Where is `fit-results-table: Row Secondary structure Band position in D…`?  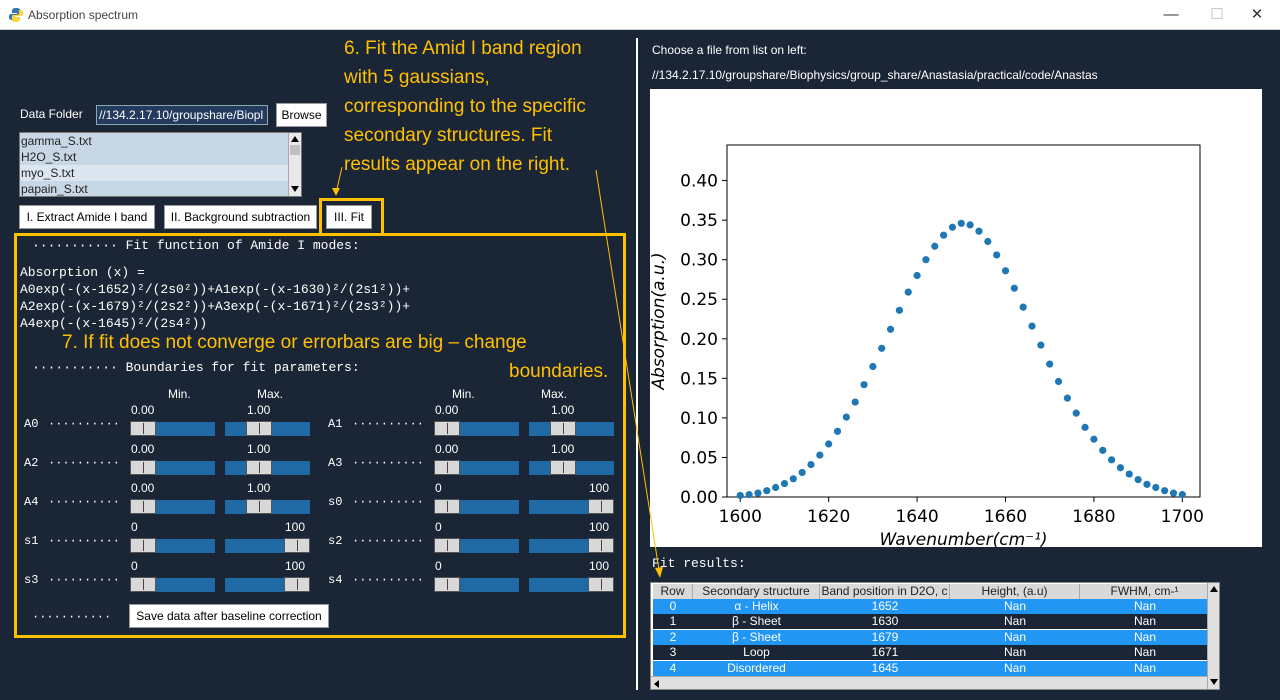
fit-results-table: Row Secondary structure Band position in D… is located at coordinates (935, 636).